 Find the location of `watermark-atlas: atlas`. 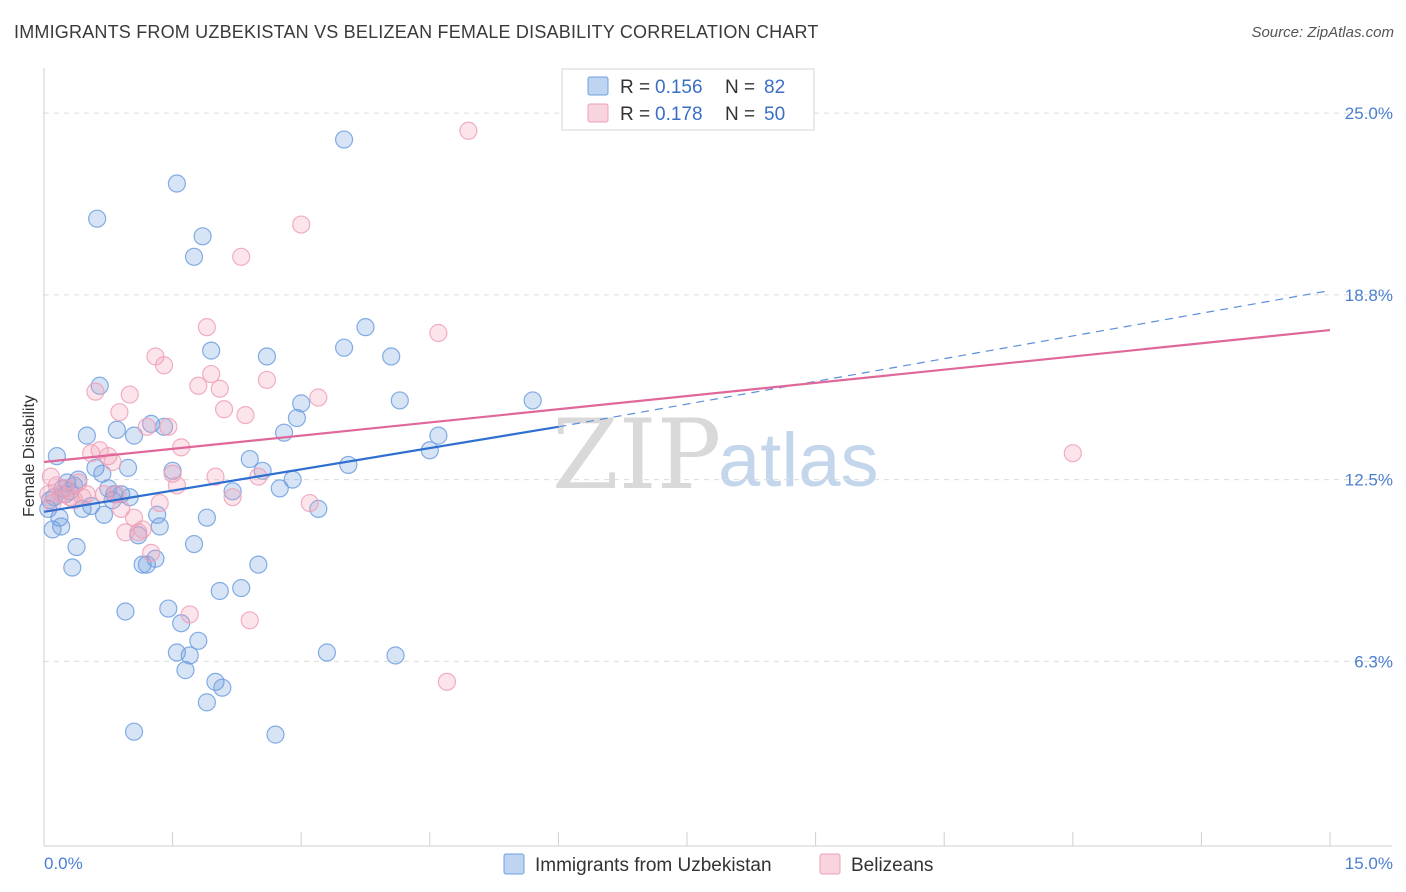

watermark-atlas: atlas is located at coordinates (798, 460).